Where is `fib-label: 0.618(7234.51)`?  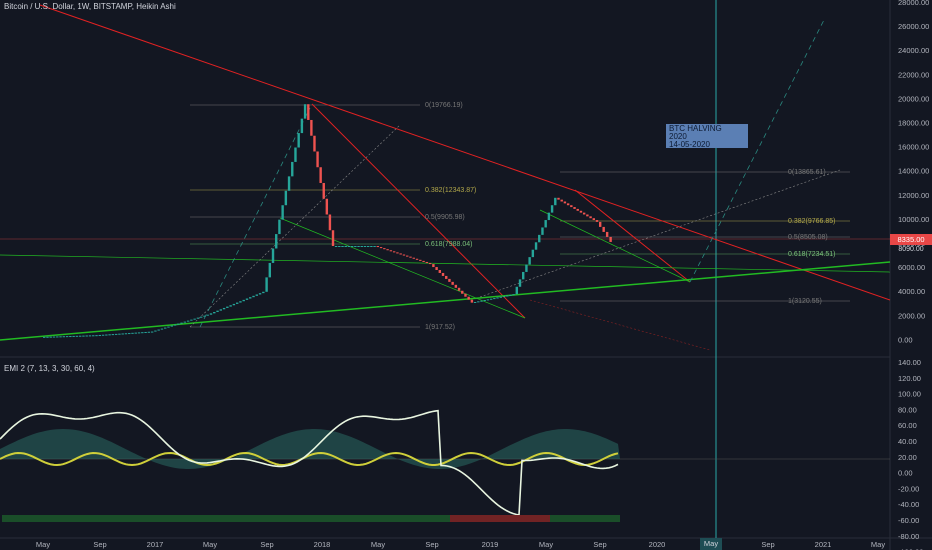
fib-label: 0.618(7234.51) is located at coordinates (811, 254).